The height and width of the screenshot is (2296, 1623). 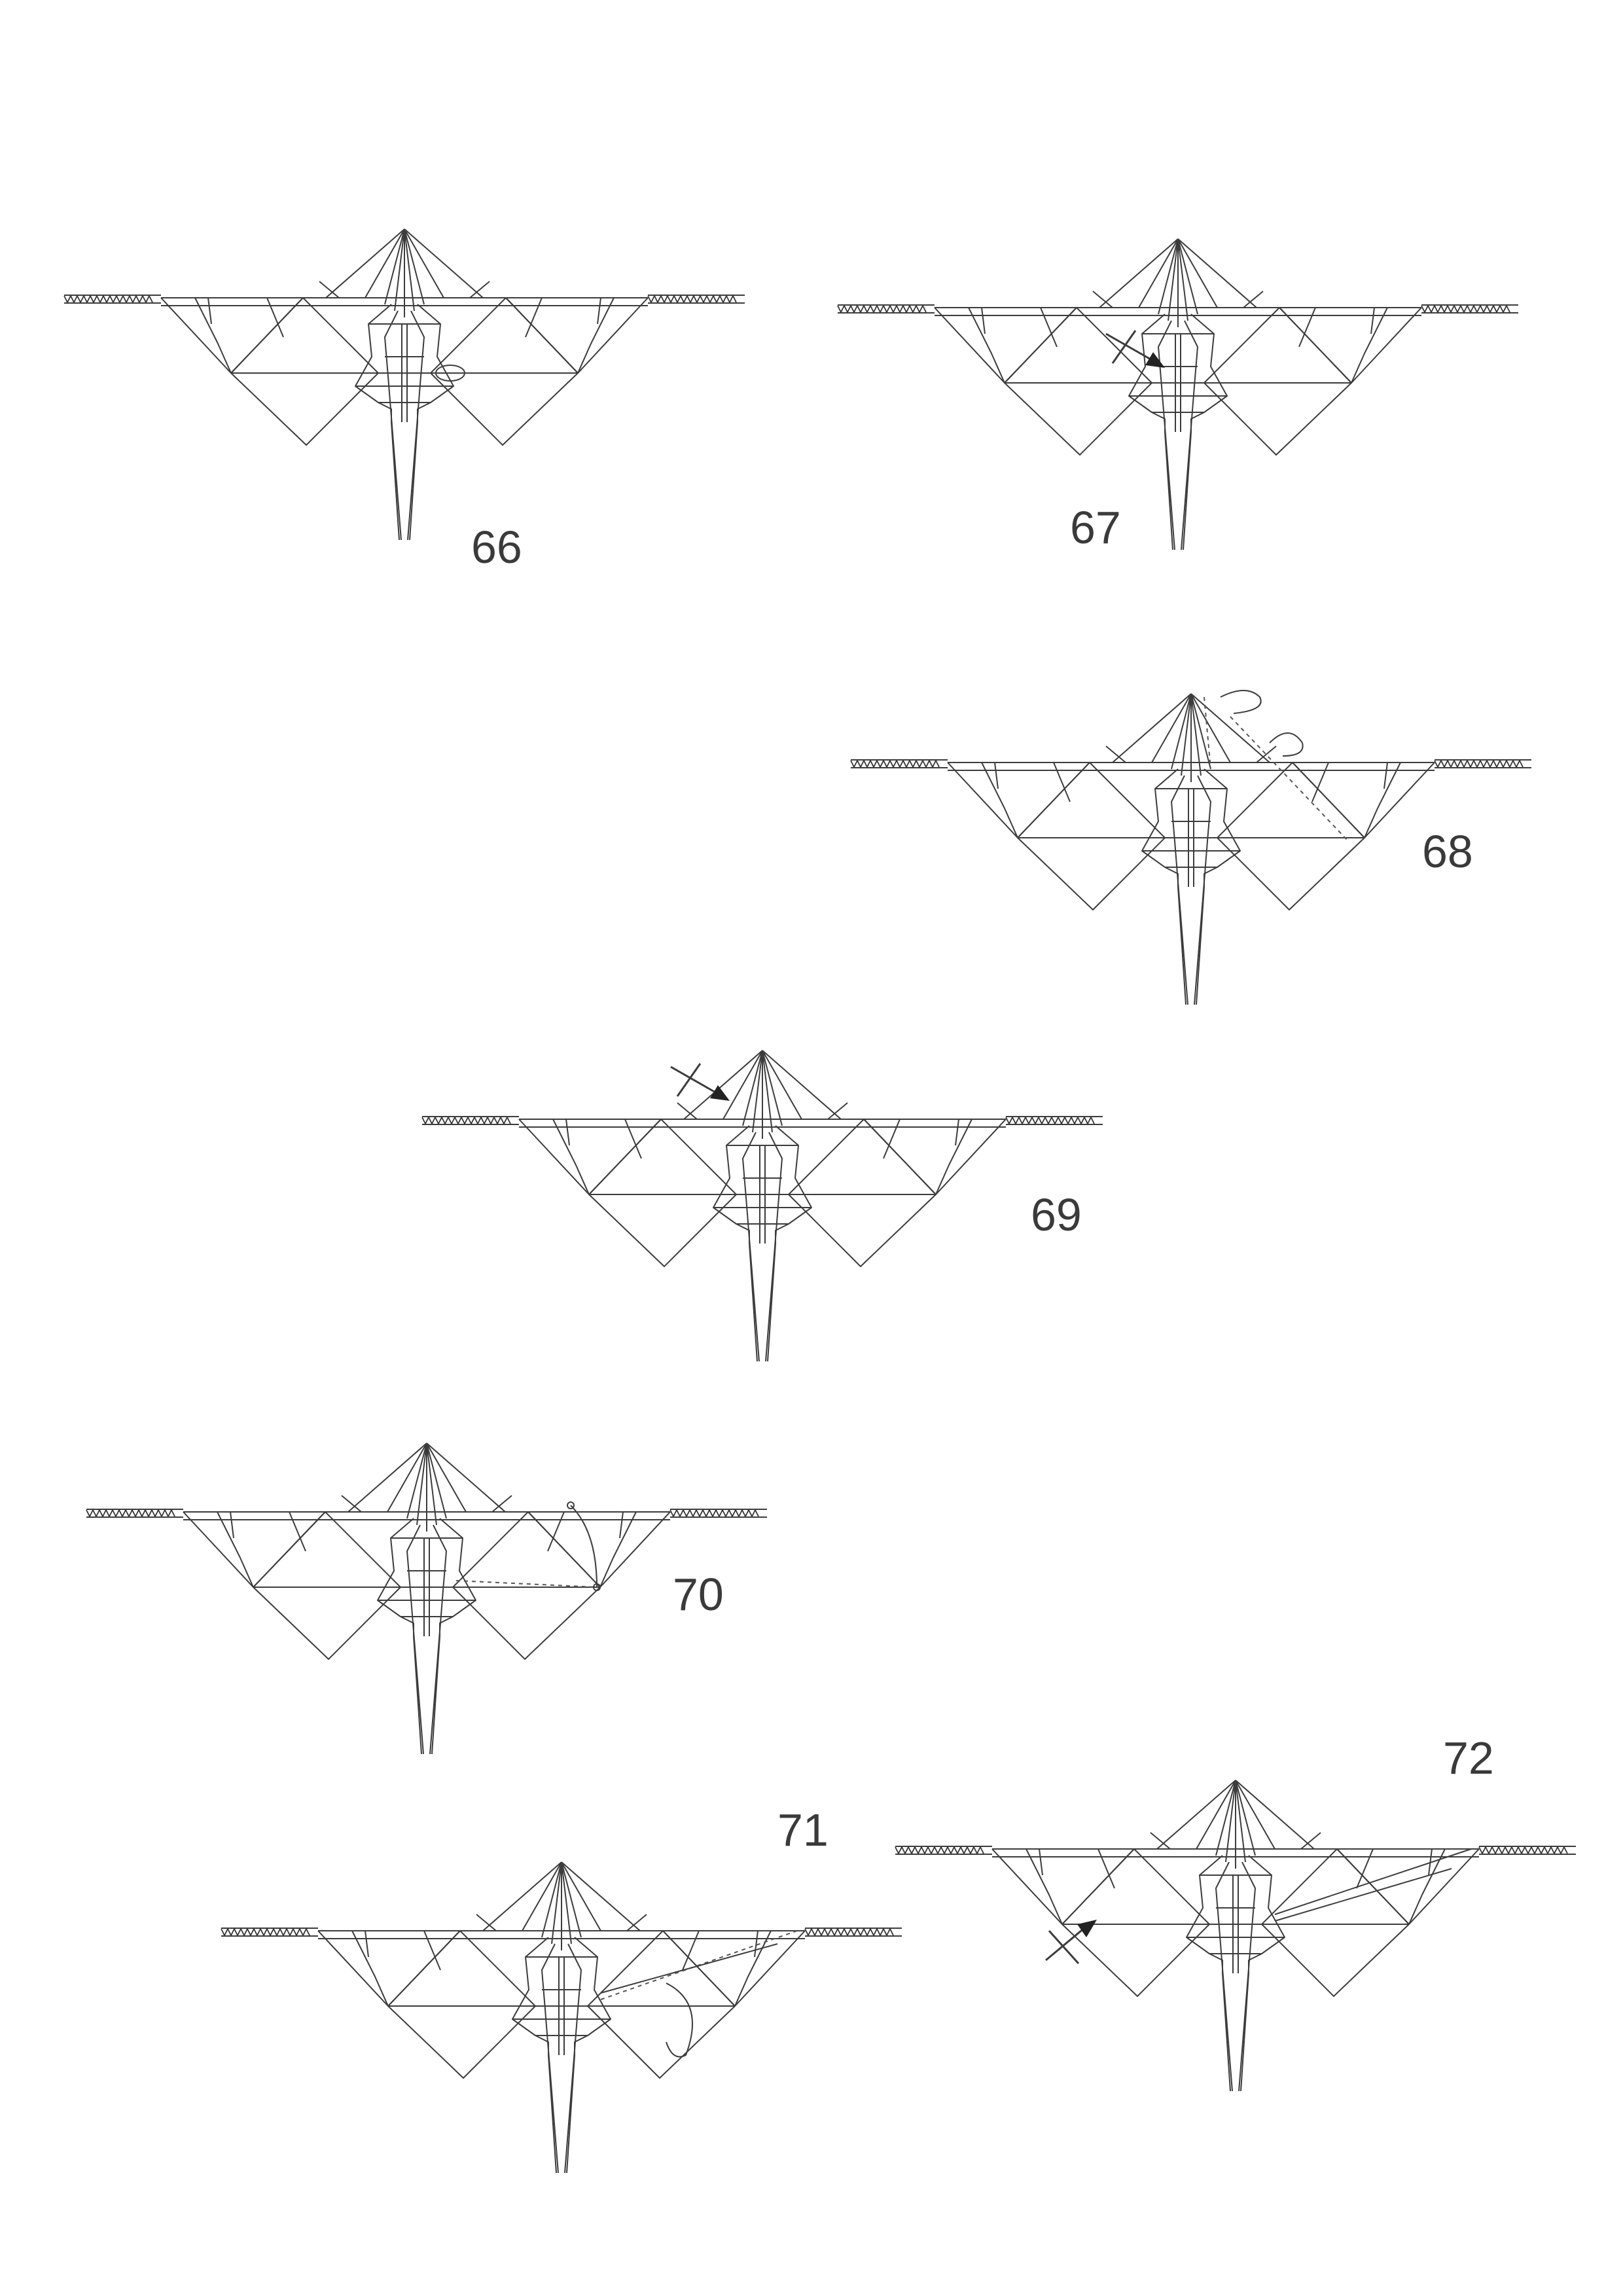 What do you see at coordinates (583, 1546) in the screenshot?
I see `step-70-arc-arrow` at bounding box center [583, 1546].